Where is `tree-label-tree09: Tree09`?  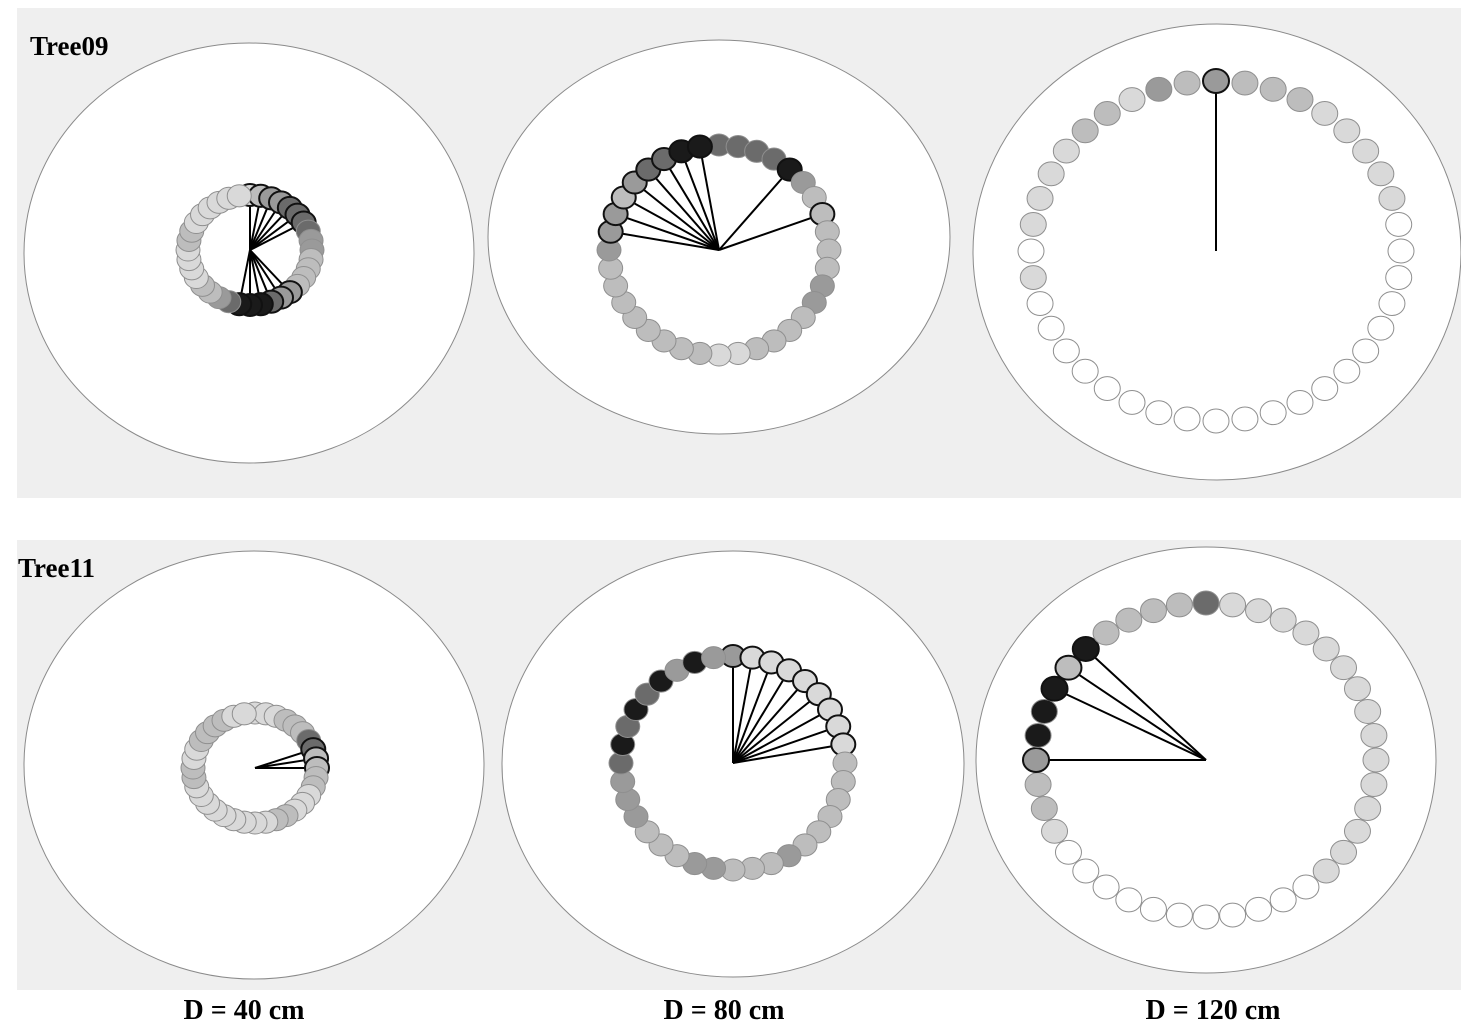 tree-label-tree09: Tree09 is located at coordinates (69, 46).